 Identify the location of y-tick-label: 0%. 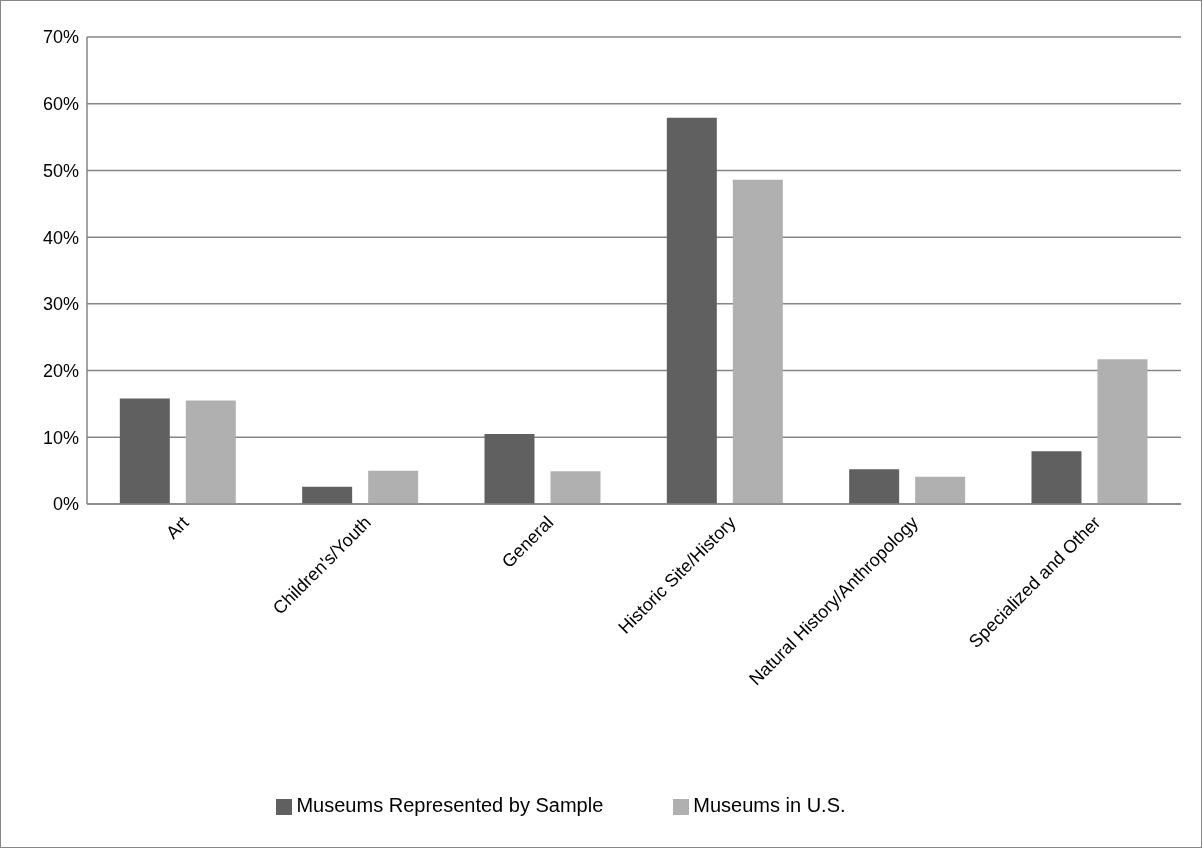
(65, 504).